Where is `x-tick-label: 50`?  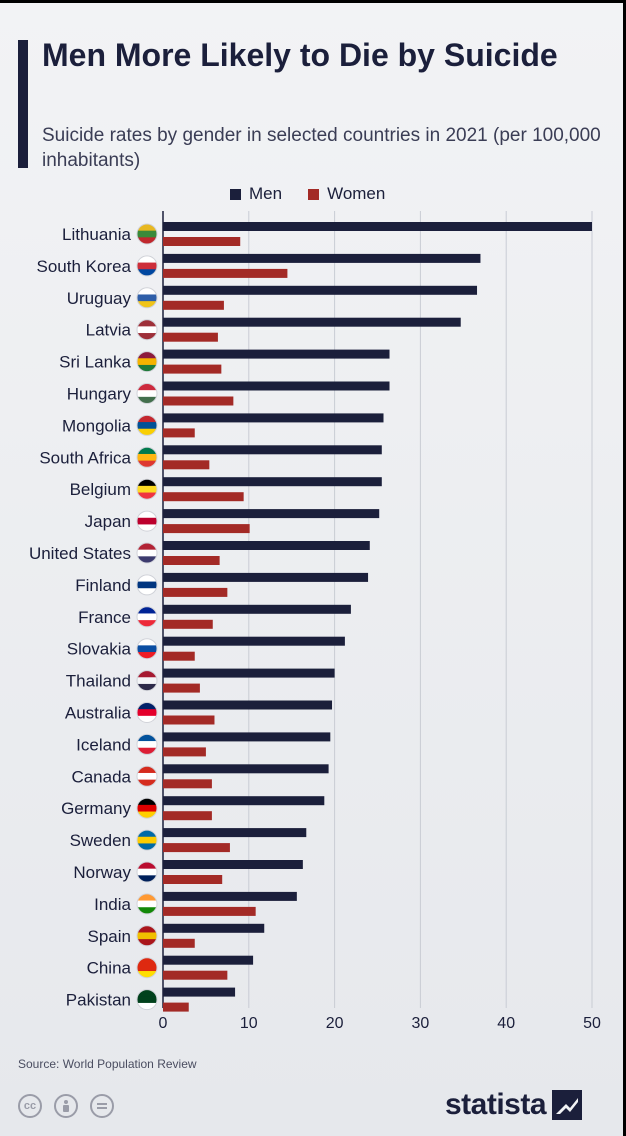
x-tick-label: 50 is located at coordinates (592, 1023).